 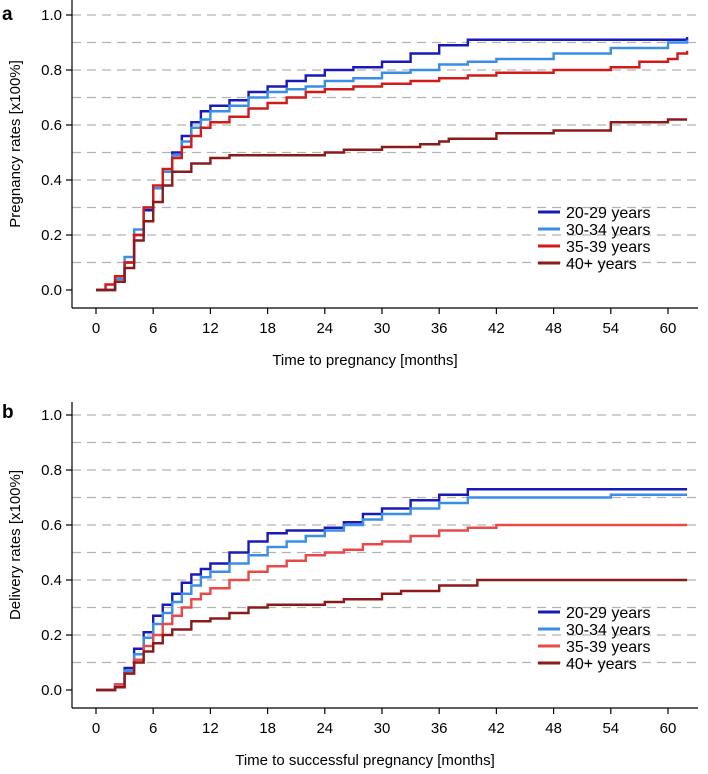 What do you see at coordinates (392, 635) in the screenshot?
I see `series-line-40-years` at bounding box center [392, 635].